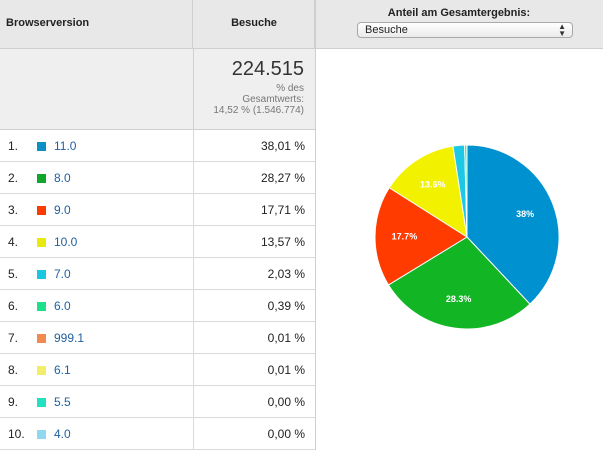 The width and height of the screenshot is (603, 450). What do you see at coordinates (13, 146) in the screenshot?
I see `row-rank: 1.` at bounding box center [13, 146].